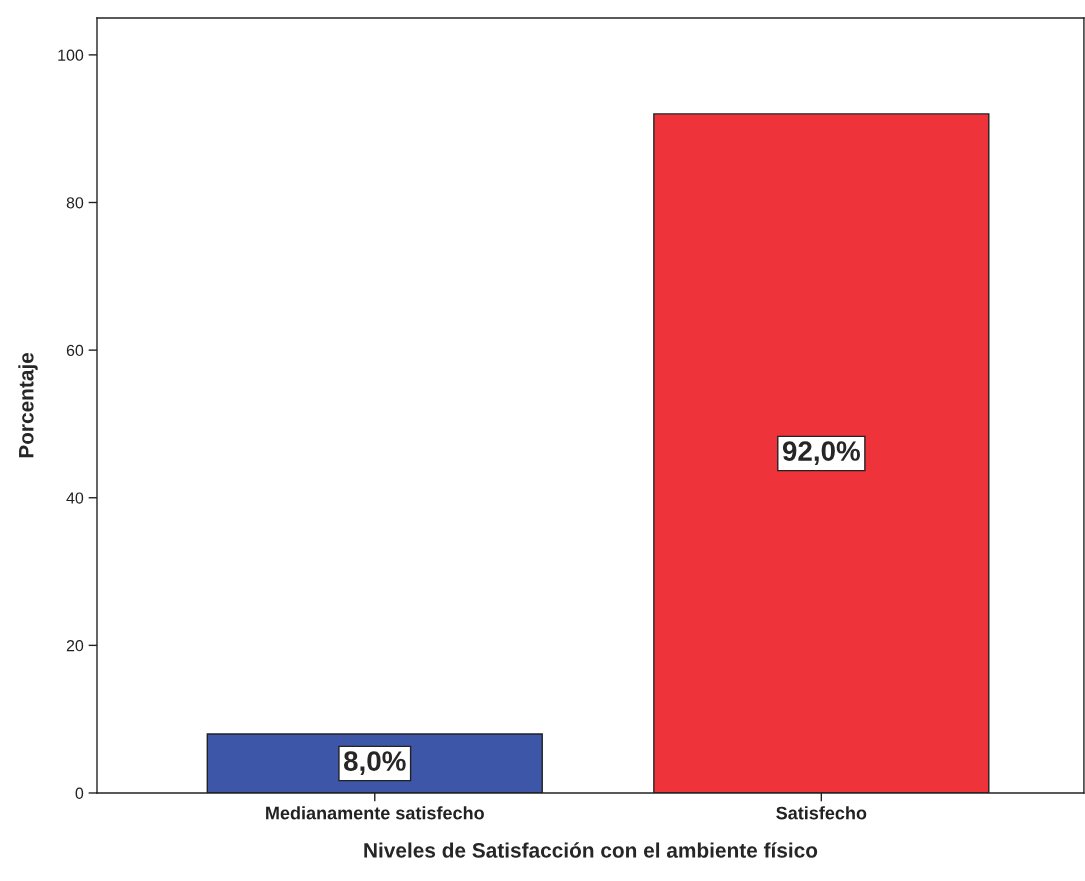 This screenshot has width=1085, height=881. What do you see at coordinates (75, 646) in the screenshot?
I see `y-tick-label: 20` at bounding box center [75, 646].